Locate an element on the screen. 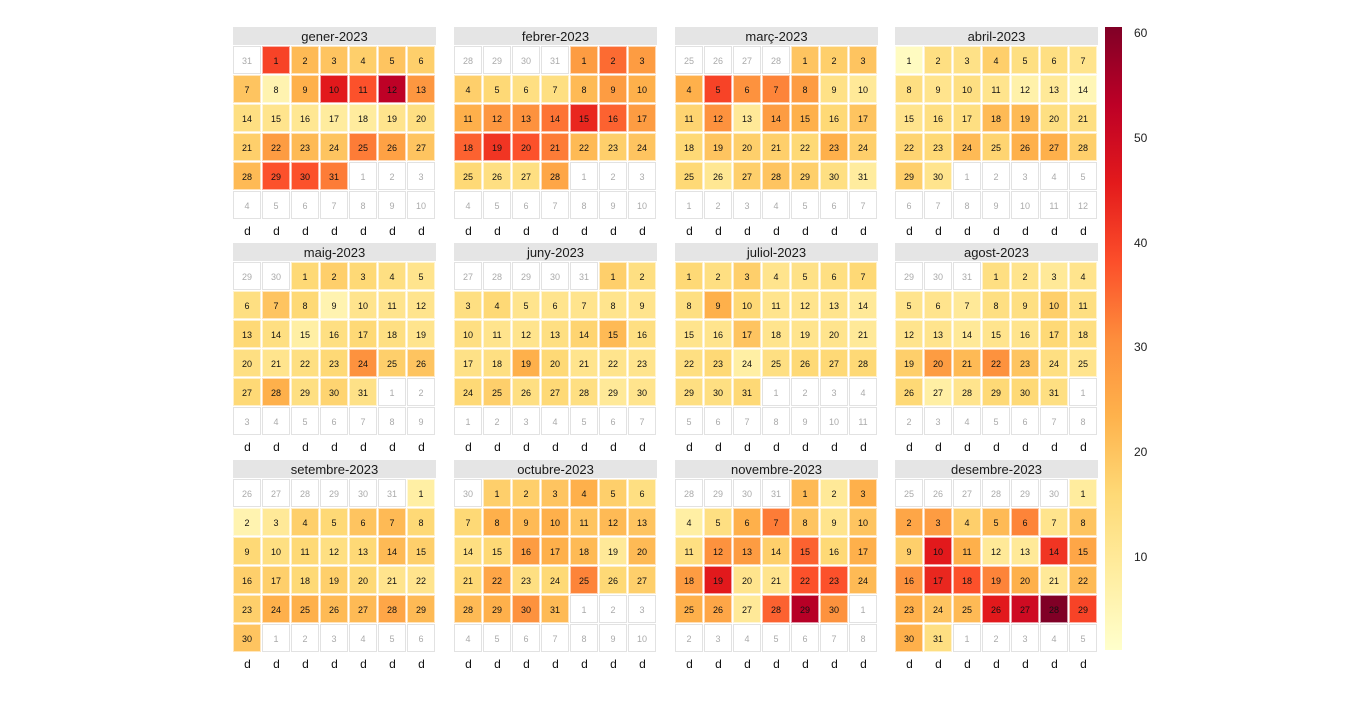  day-cell: 6 is located at coordinates (1025, 522).